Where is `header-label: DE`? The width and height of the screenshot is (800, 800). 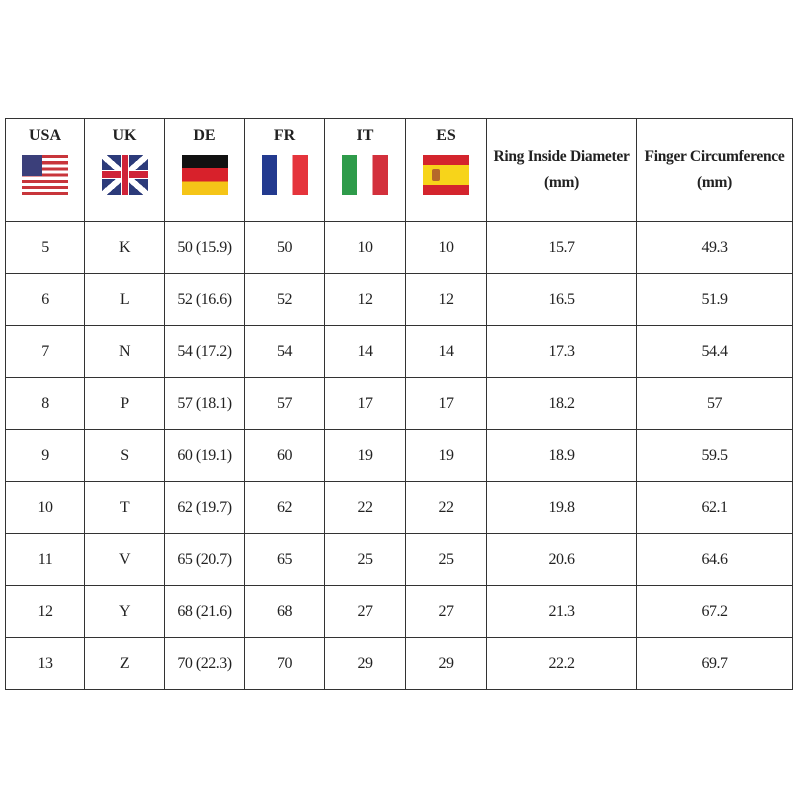
header-label: DE is located at coordinates (204, 135).